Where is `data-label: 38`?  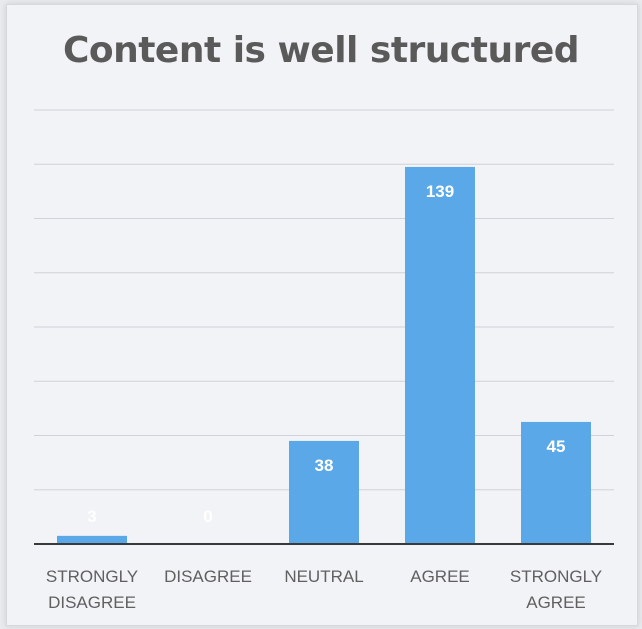 data-label: 38 is located at coordinates (324, 465).